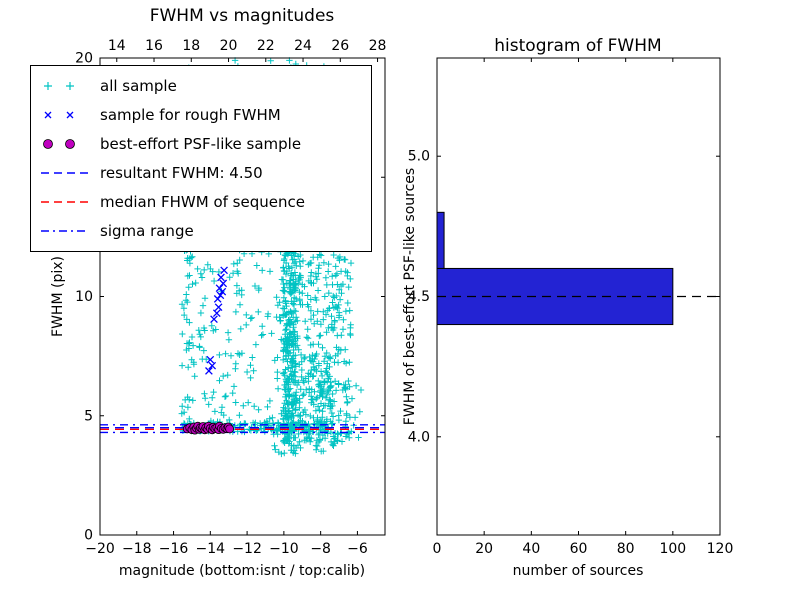 The width and height of the screenshot is (800, 600). I want to click on y-tick-label: 5, so click(88, 416).